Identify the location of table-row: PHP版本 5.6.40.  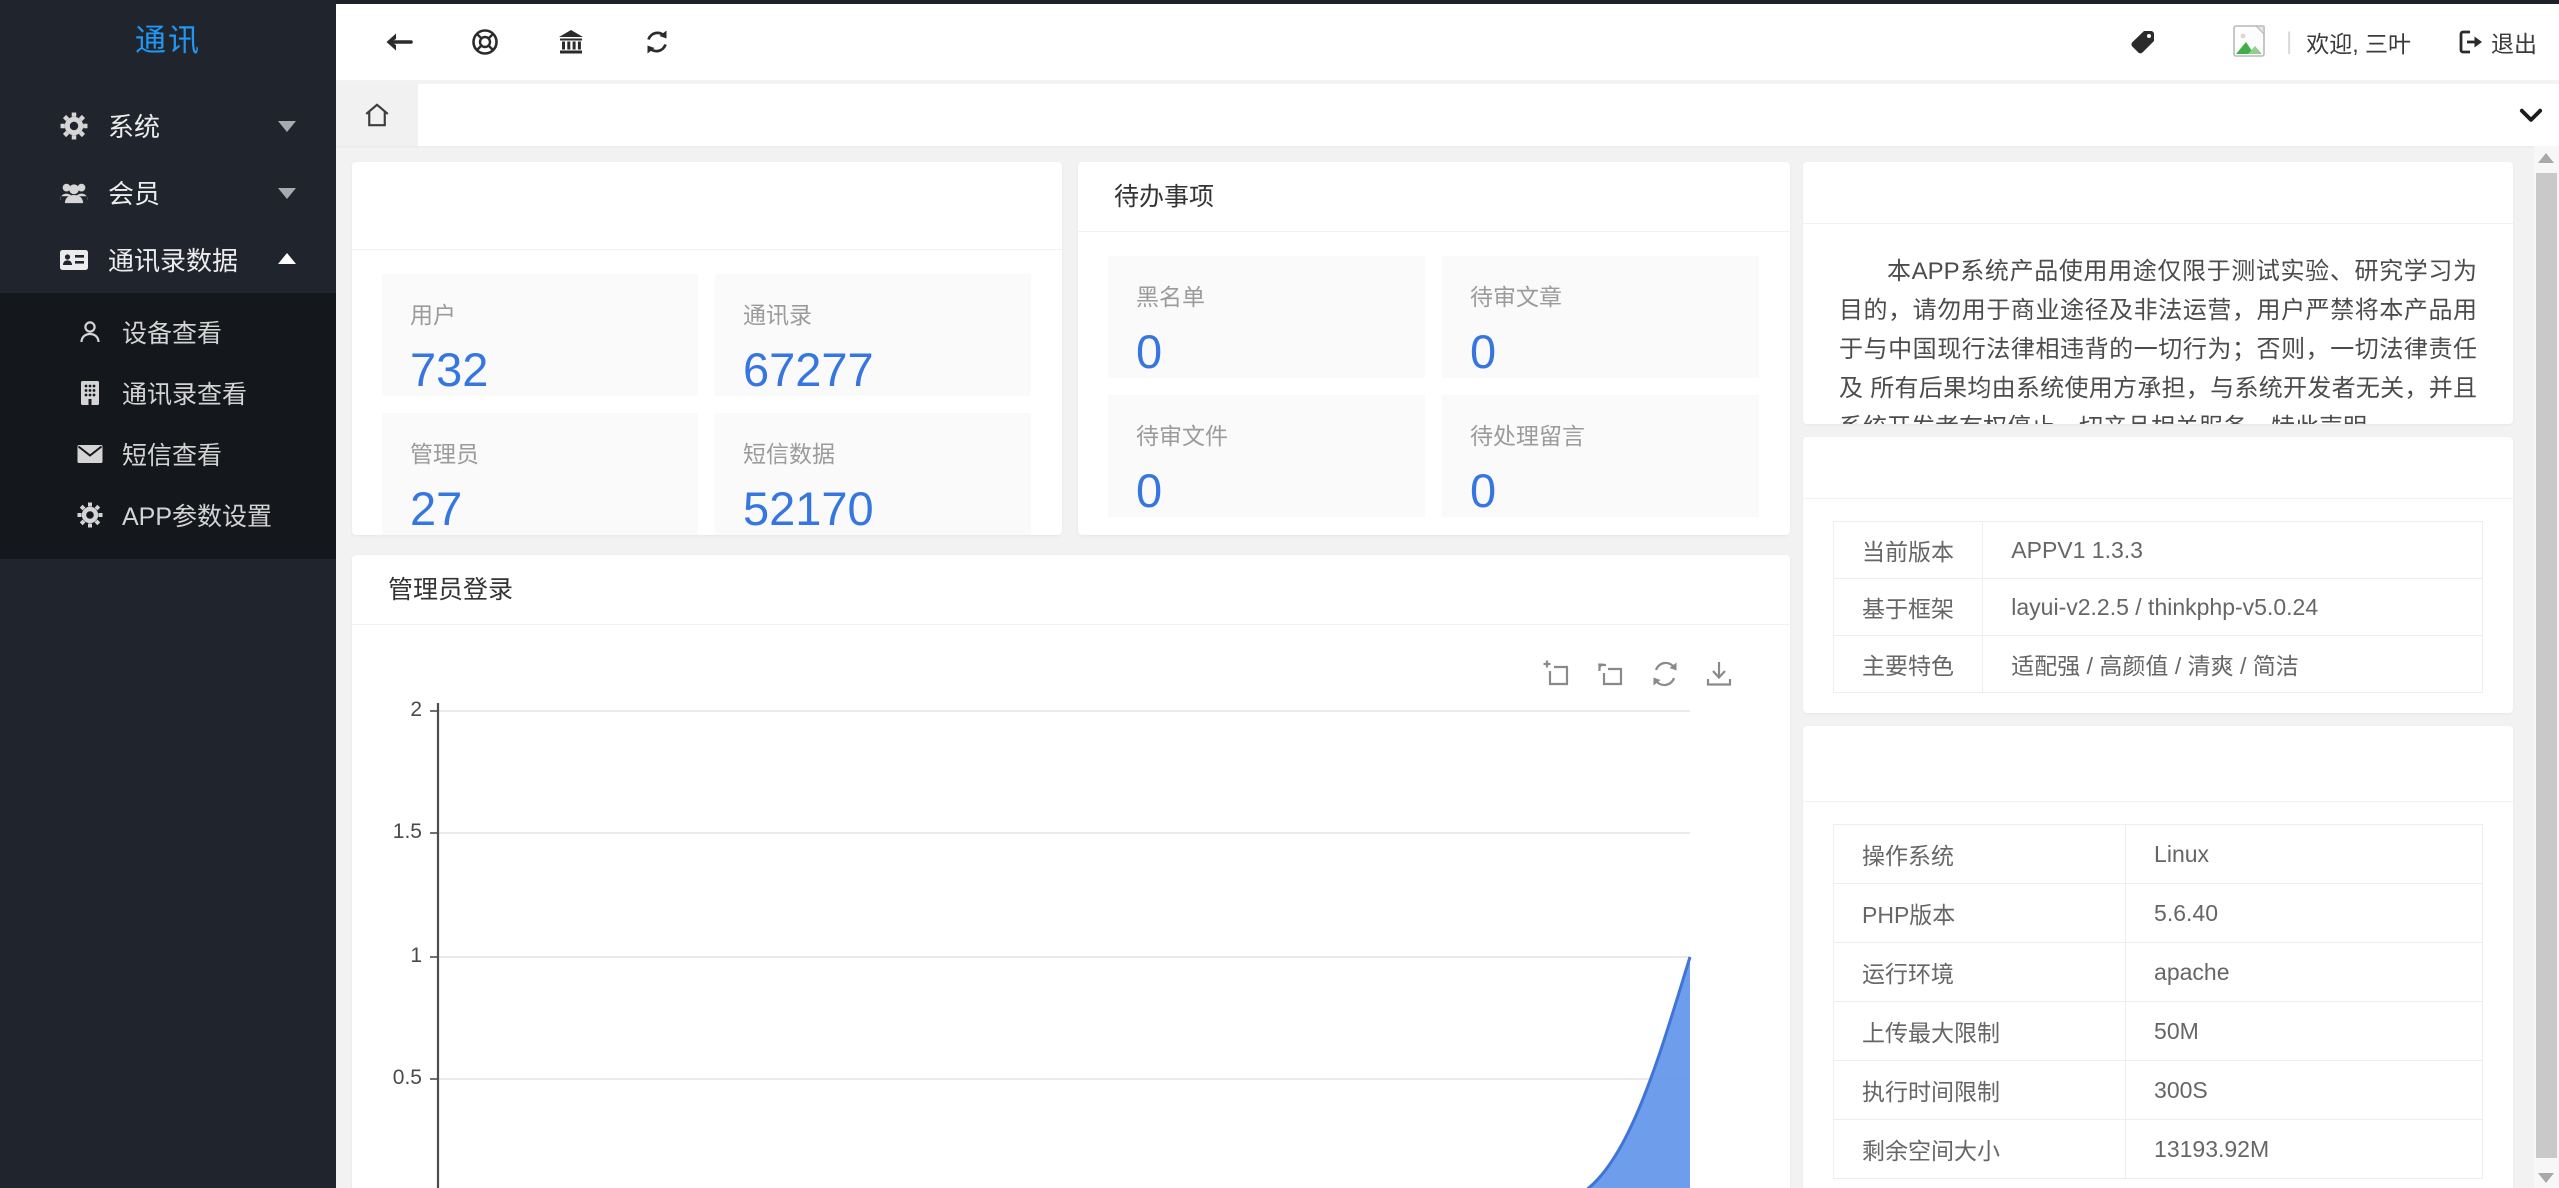
(2157, 913).